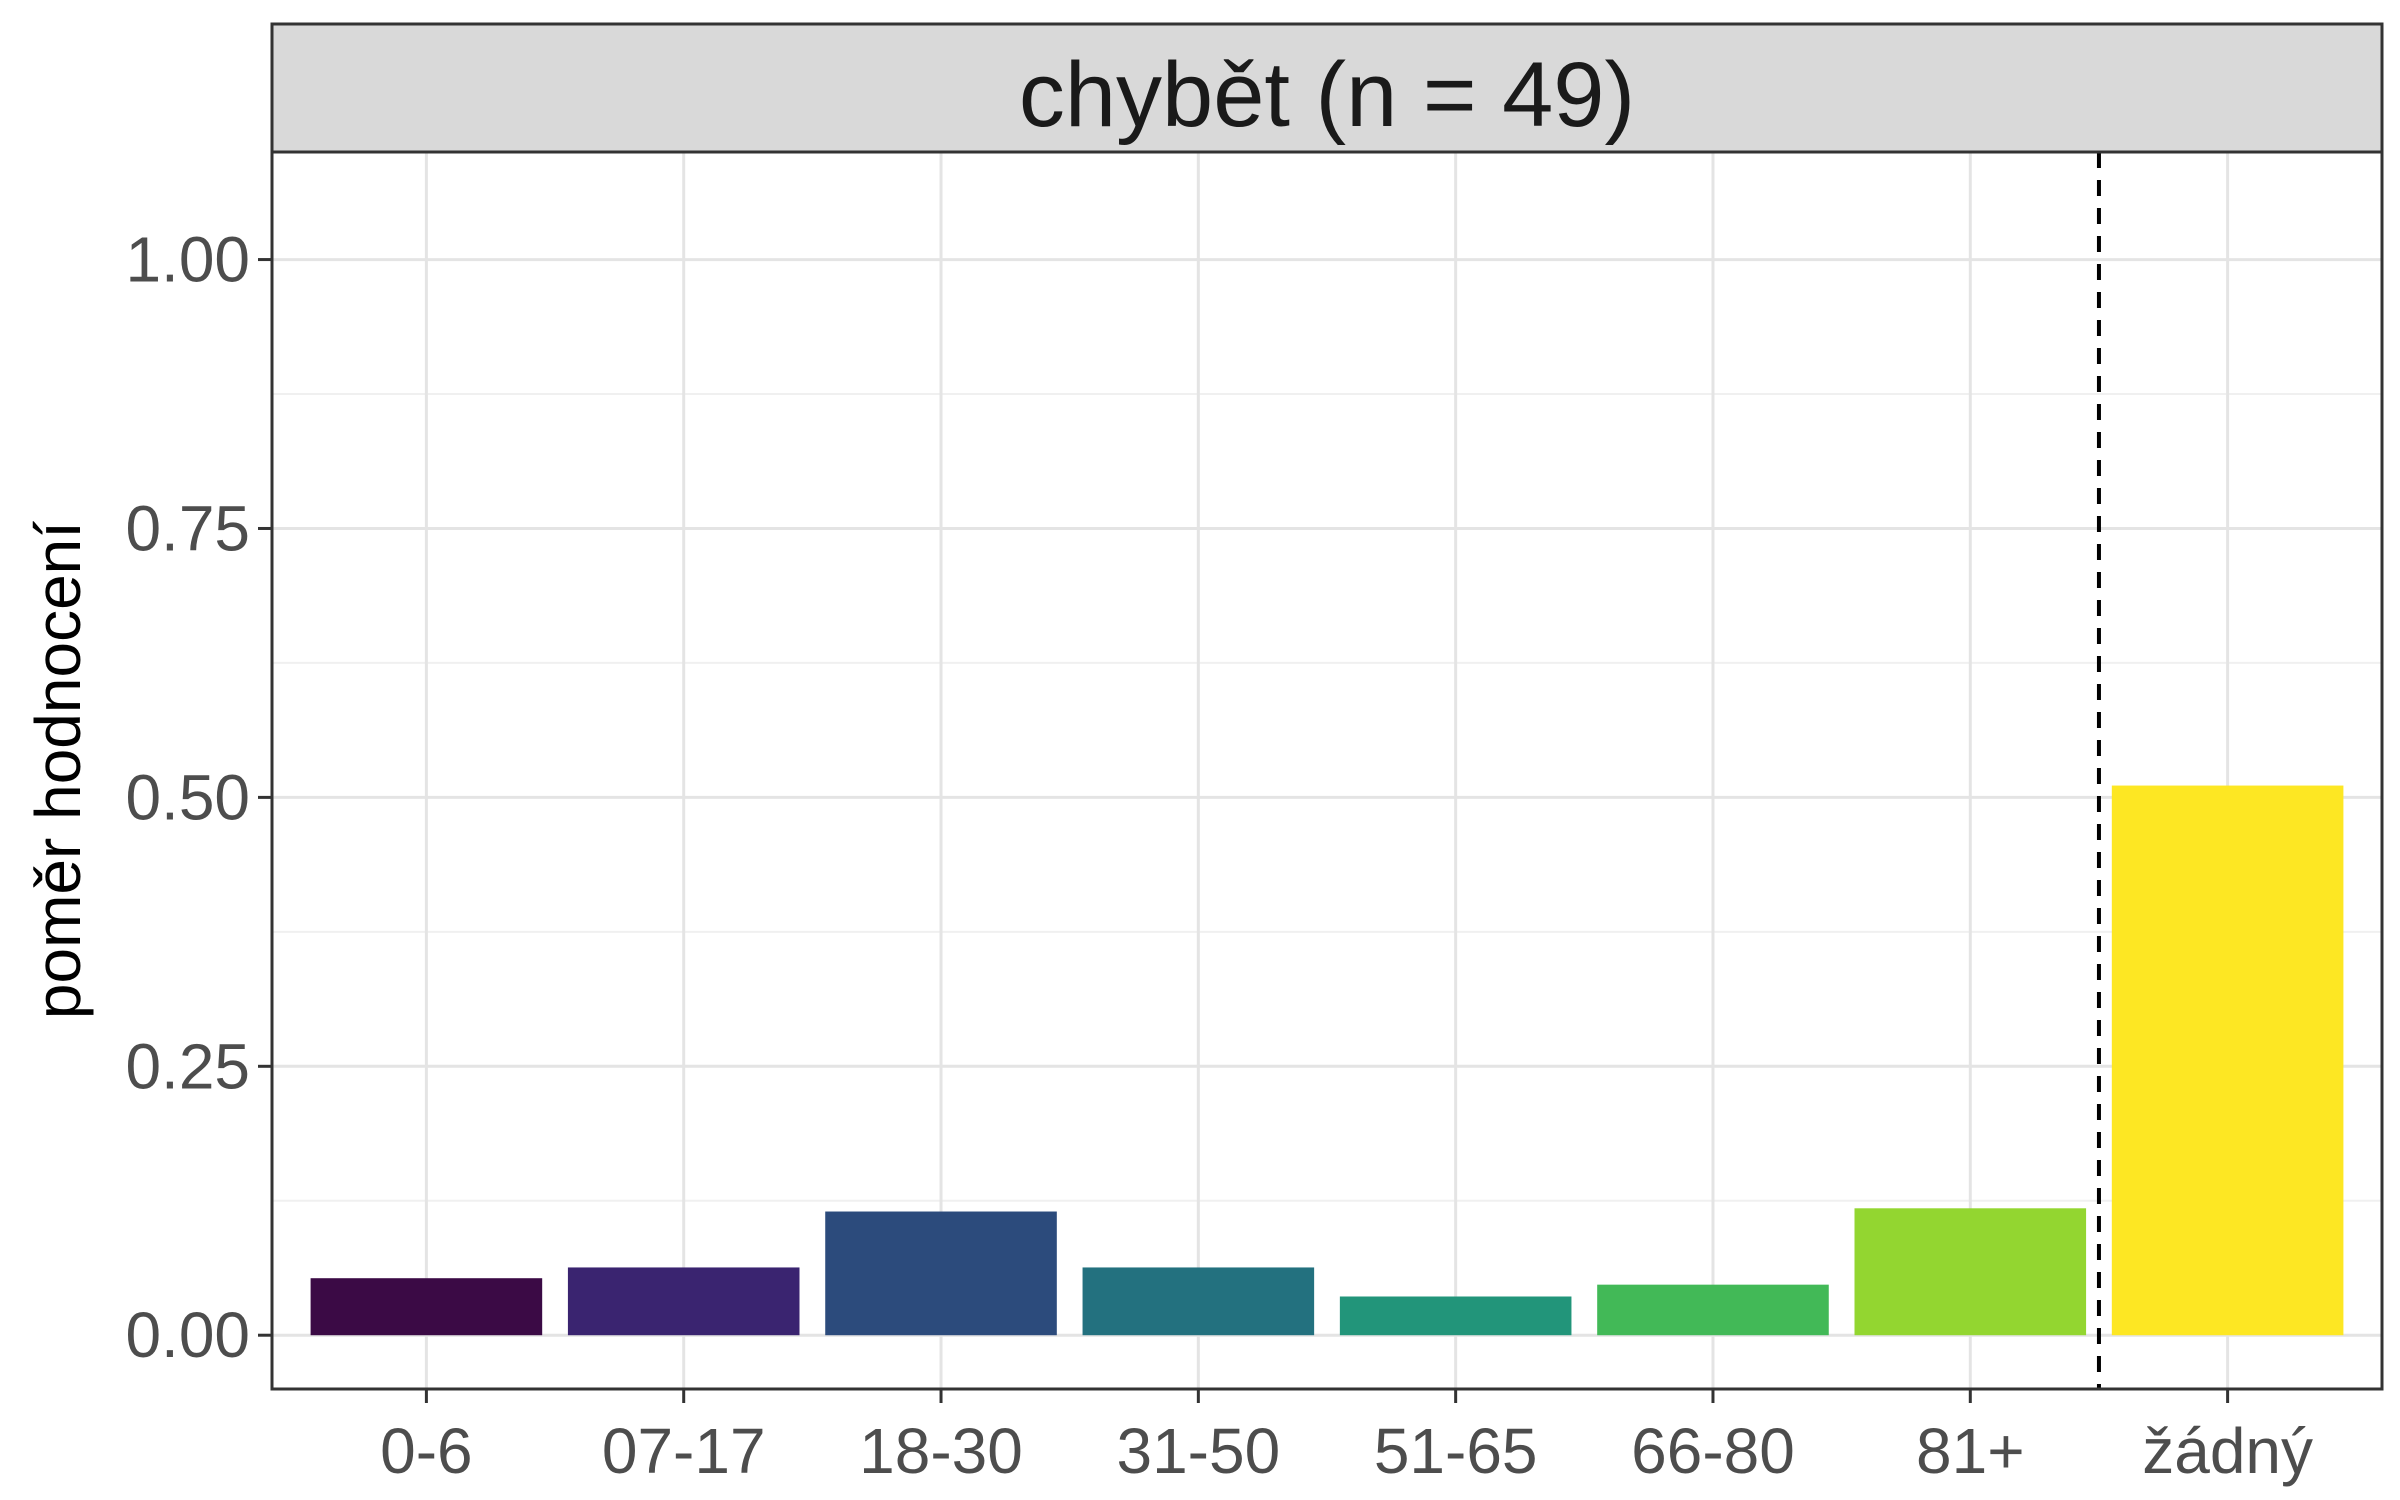 The height and width of the screenshot is (1500, 2400). I want to click on x-tick-label: 07-17, so click(684, 1451).